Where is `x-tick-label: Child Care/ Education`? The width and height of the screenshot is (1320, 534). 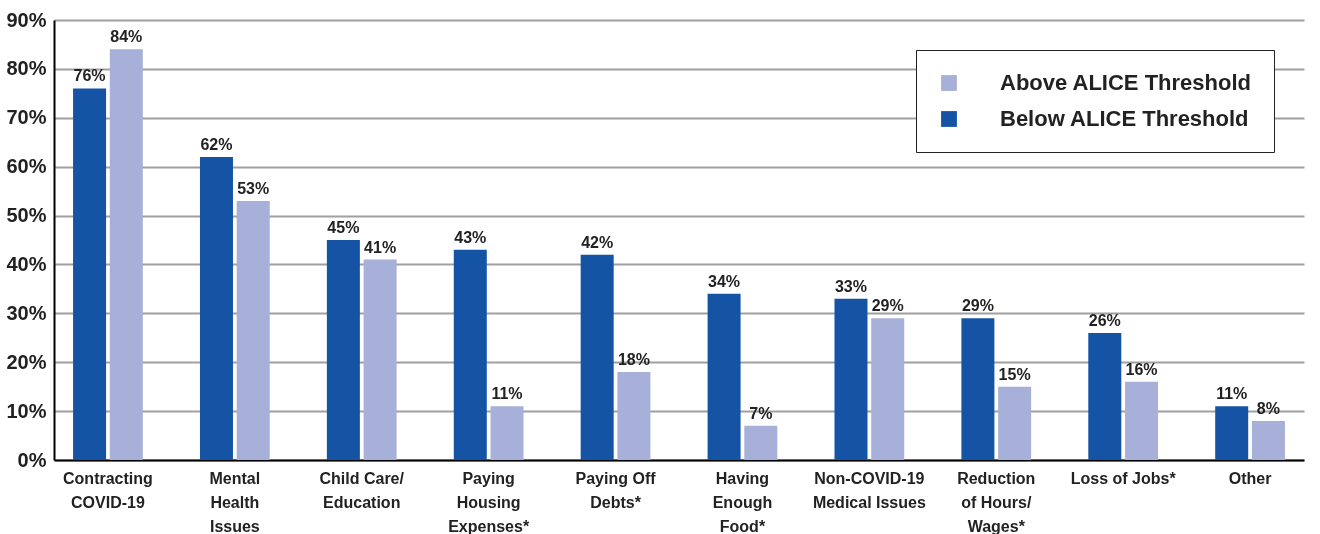 x-tick-label: Child Care/ Education is located at coordinates (362, 490).